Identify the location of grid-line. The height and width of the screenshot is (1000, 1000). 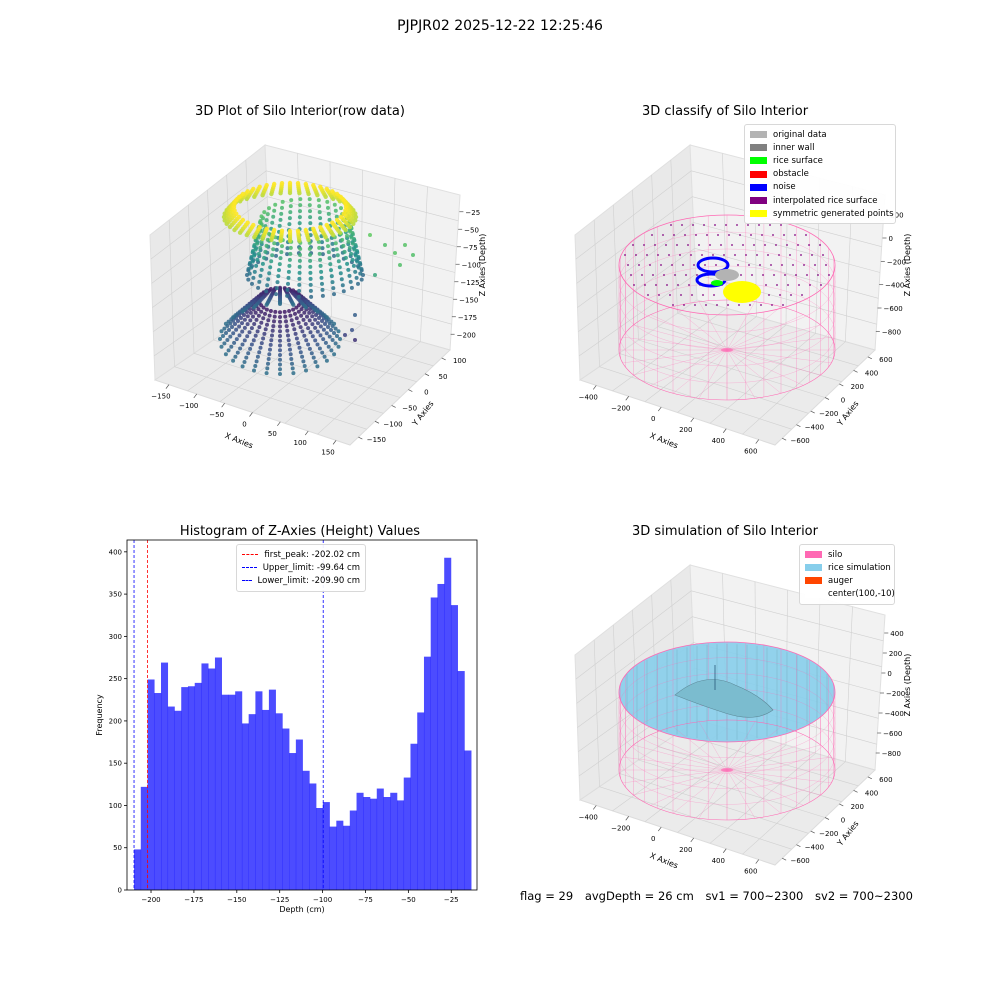
(794, 808).